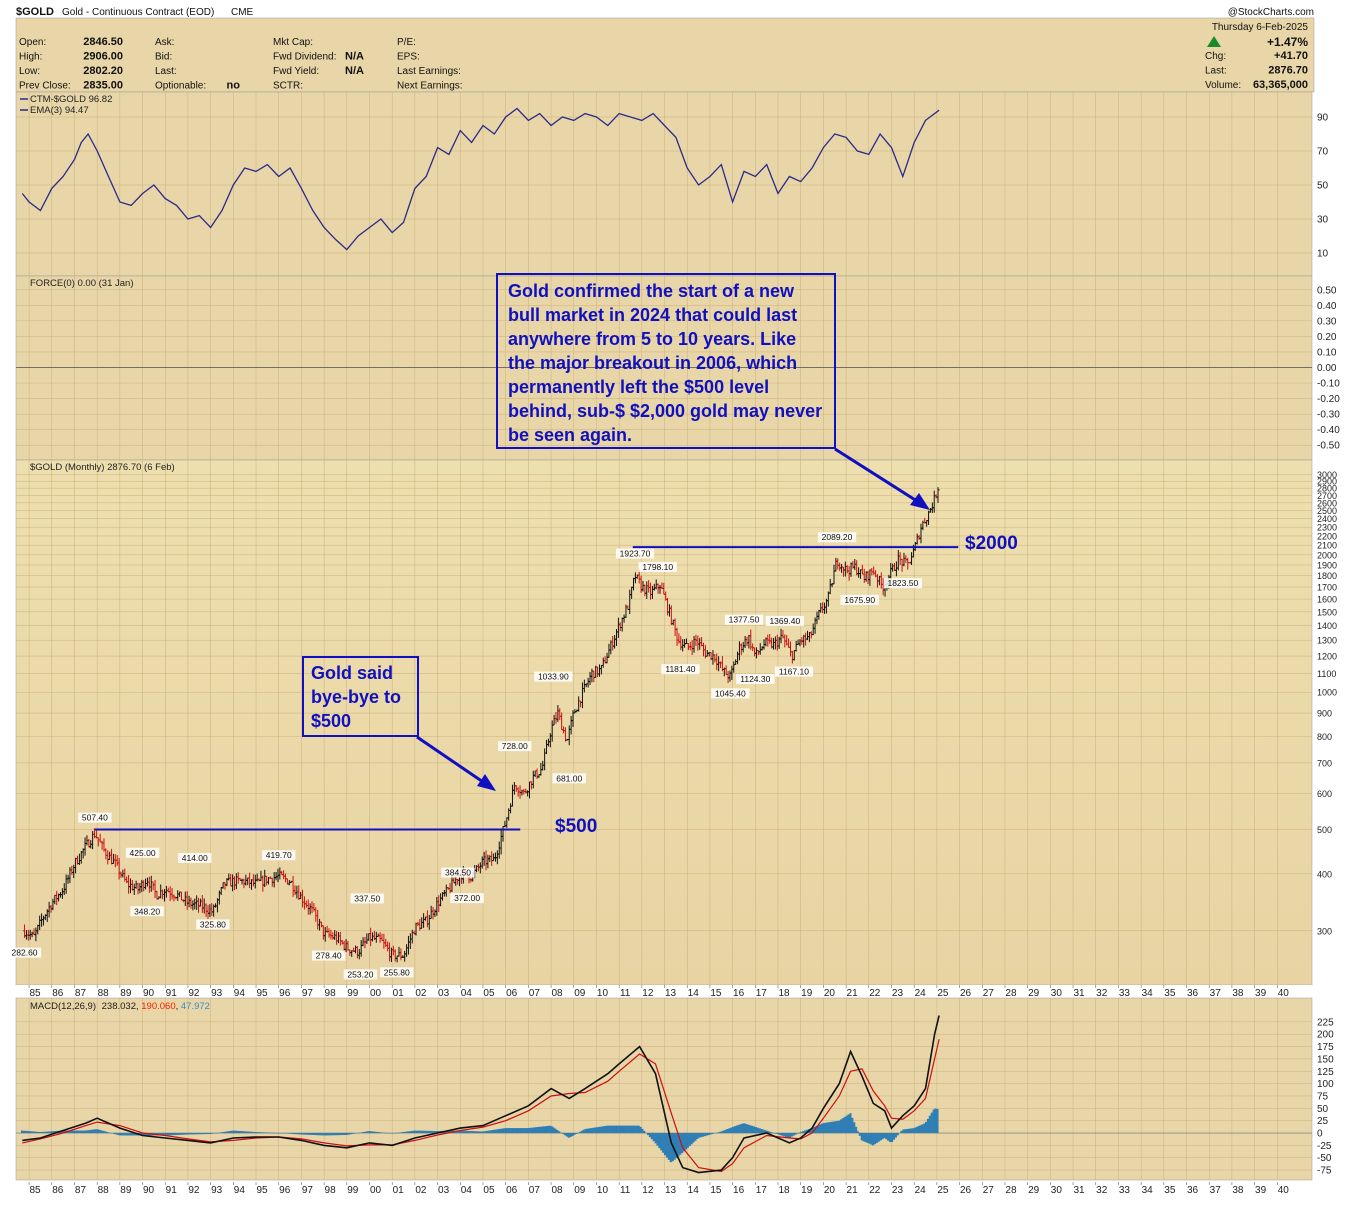 The height and width of the screenshot is (1205, 1360). What do you see at coordinates (1327, 368) in the screenshot?
I see `y-tick-label: 0.00` at bounding box center [1327, 368].